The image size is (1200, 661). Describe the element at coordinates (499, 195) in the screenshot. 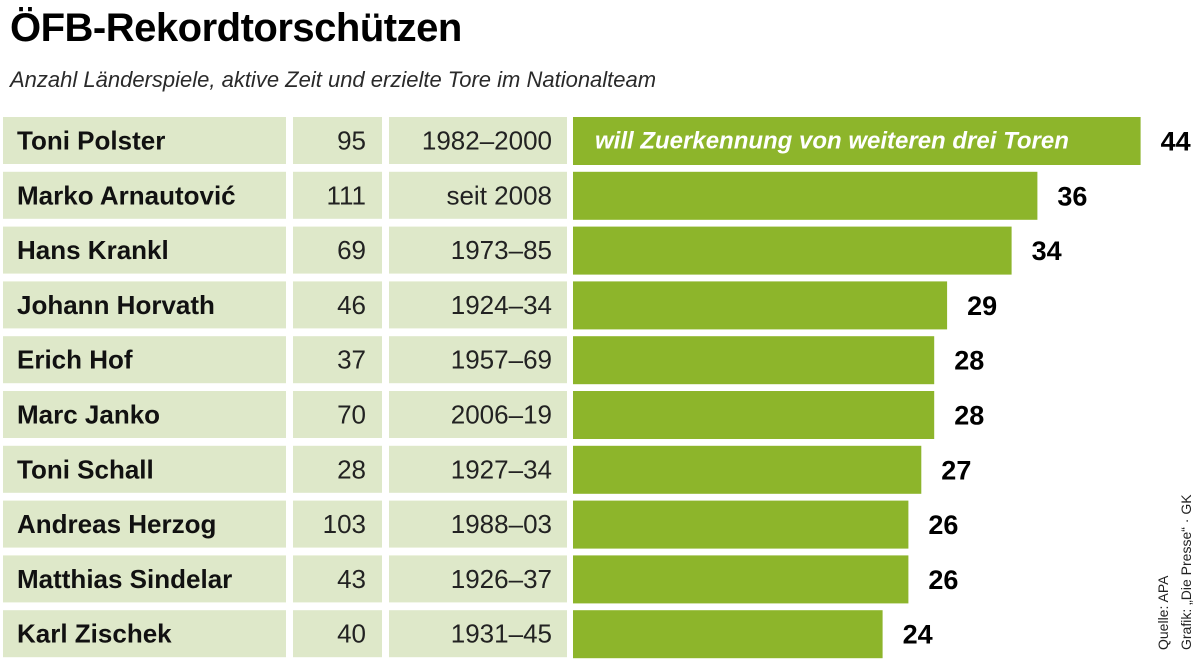

I see `period-value: seit 2008` at that location.